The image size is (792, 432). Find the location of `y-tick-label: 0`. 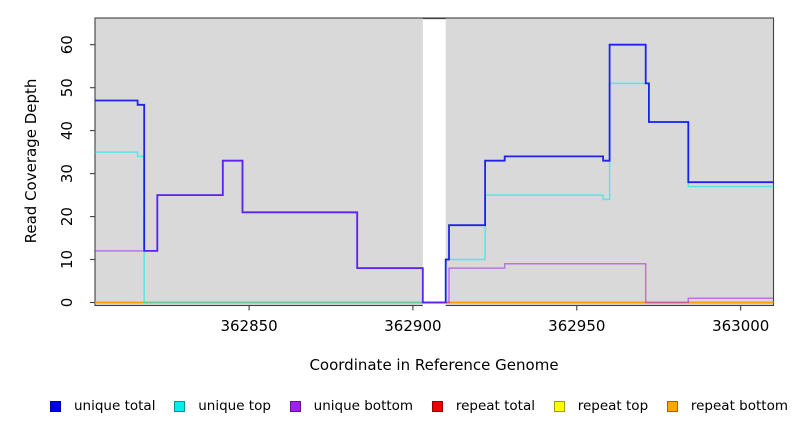

y-tick-label: 0 is located at coordinates (67, 303).